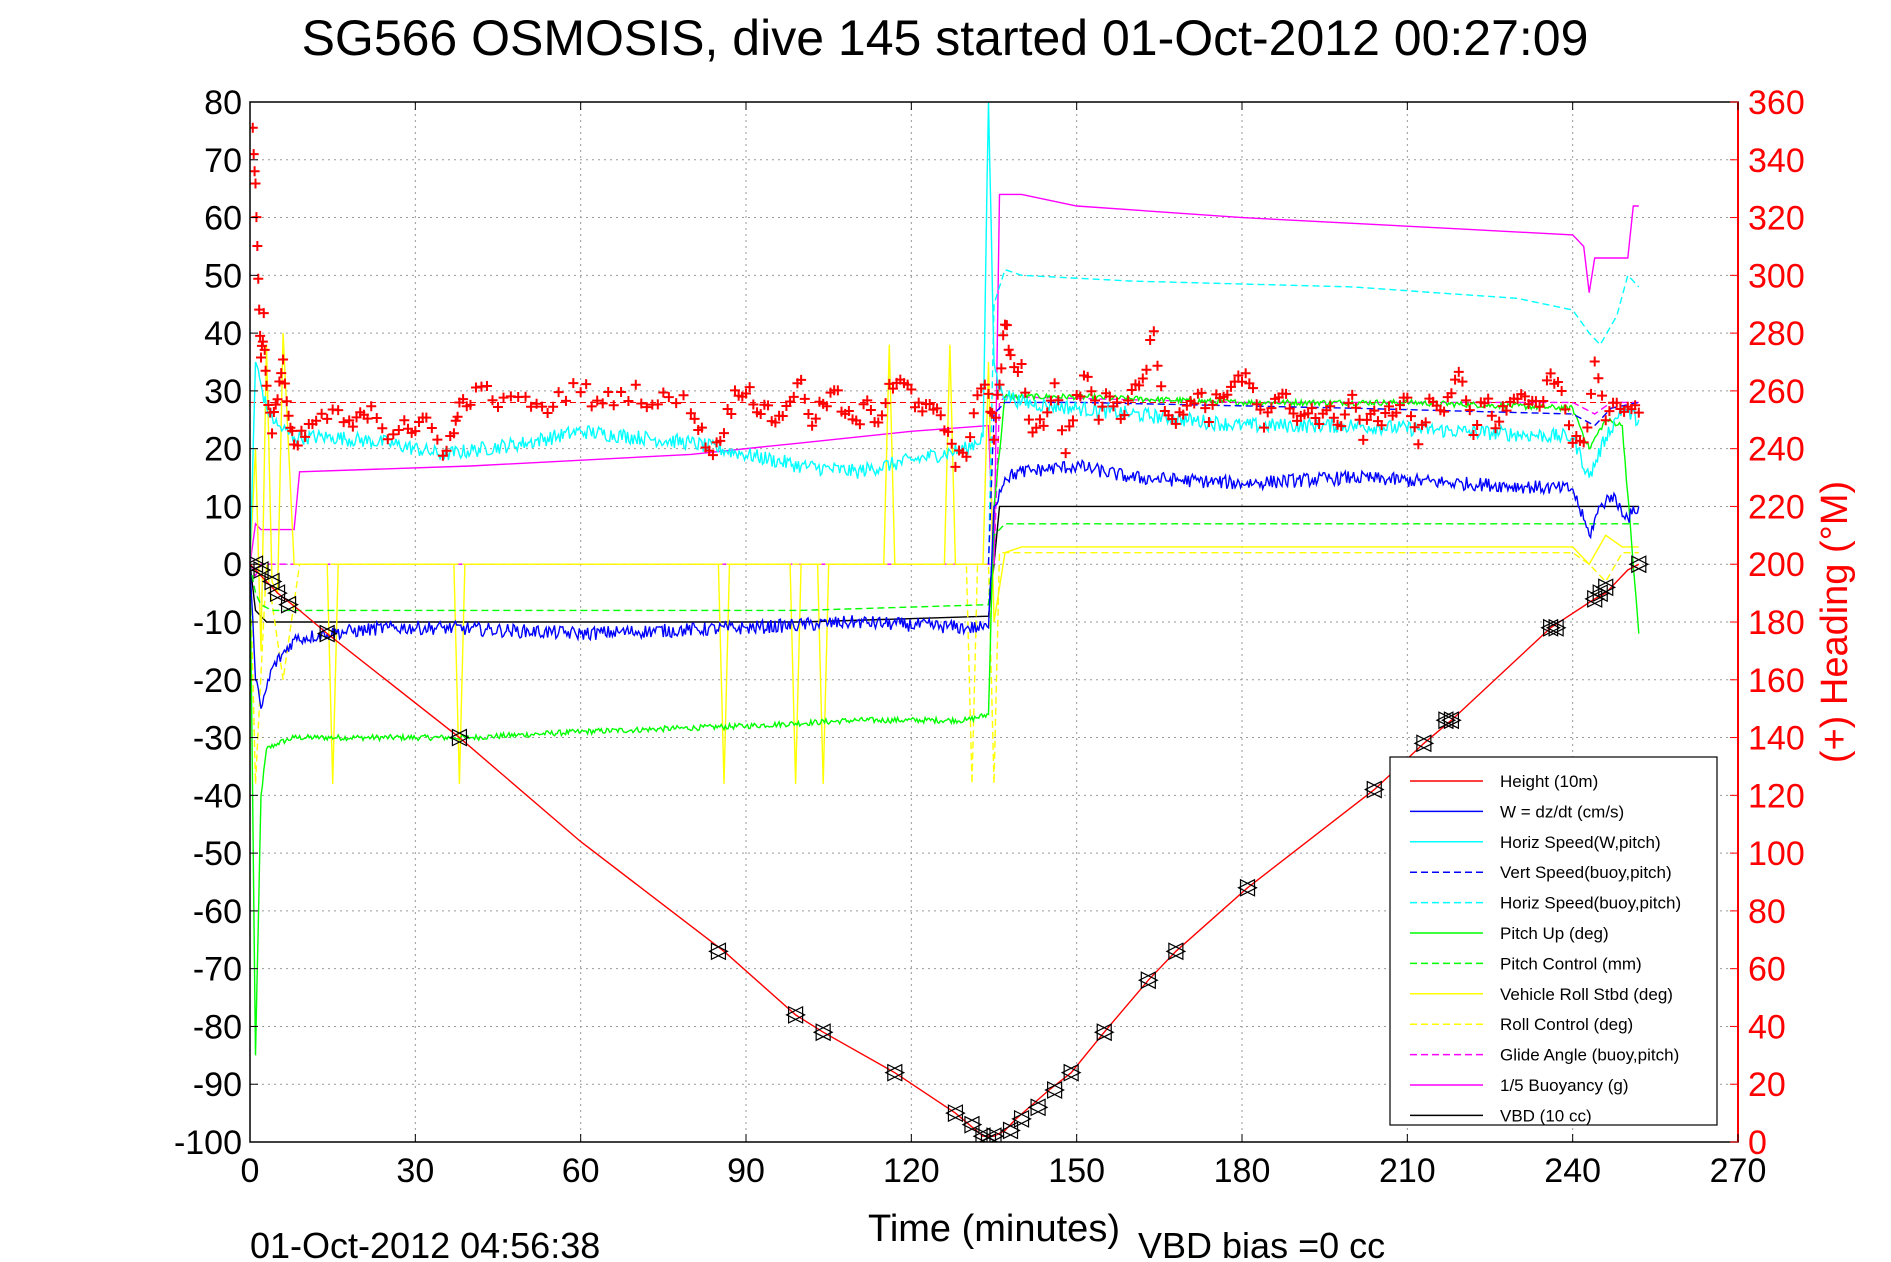 The image size is (1891, 1262). What do you see at coordinates (208, 1143) in the screenshot?
I see `y-tick-label: -100` at bounding box center [208, 1143].